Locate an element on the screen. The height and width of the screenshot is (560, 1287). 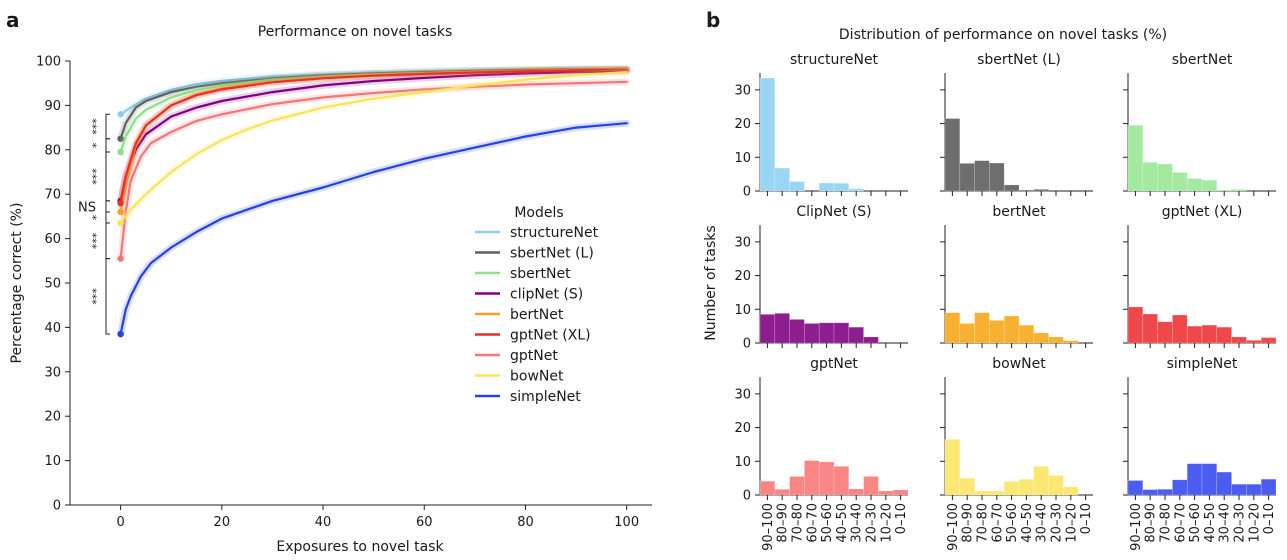
series-start-point-simpleNet is located at coordinates (120, 334).